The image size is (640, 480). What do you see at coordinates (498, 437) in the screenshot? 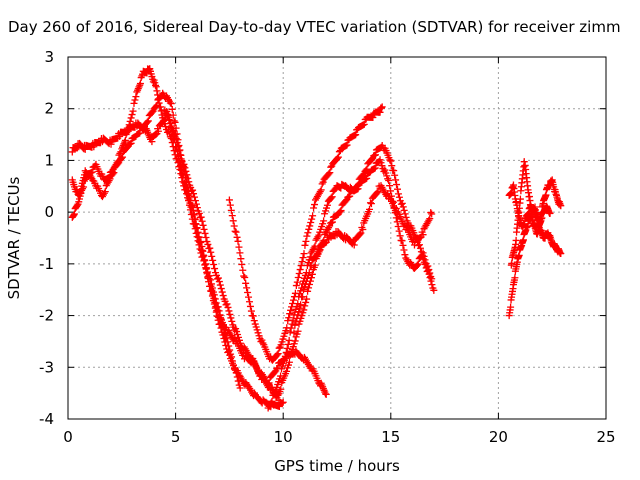
I see `x-tick-label: 20` at bounding box center [498, 437].